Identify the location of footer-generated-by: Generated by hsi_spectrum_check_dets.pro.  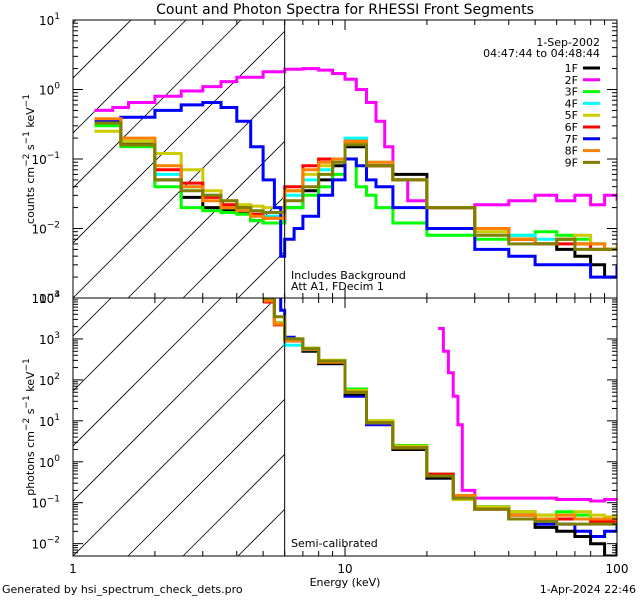
(122, 589).